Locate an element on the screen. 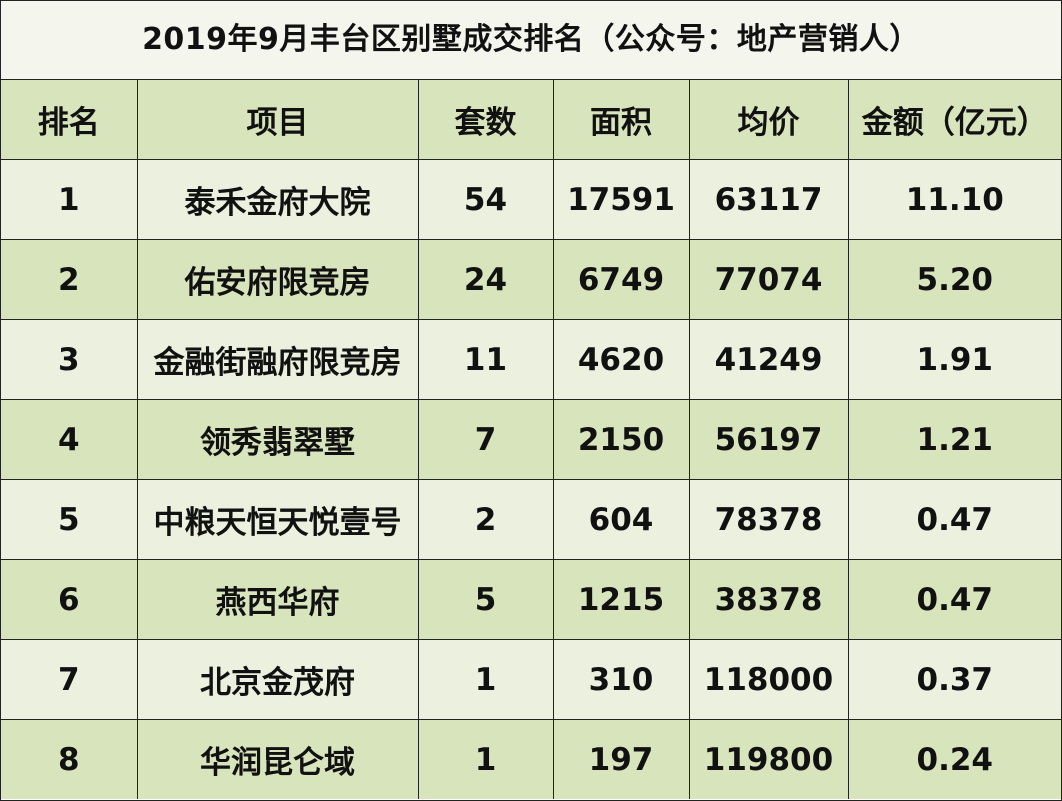 This screenshot has width=1062, height=801. cell-avg-price: 41249 is located at coordinates (768, 359).